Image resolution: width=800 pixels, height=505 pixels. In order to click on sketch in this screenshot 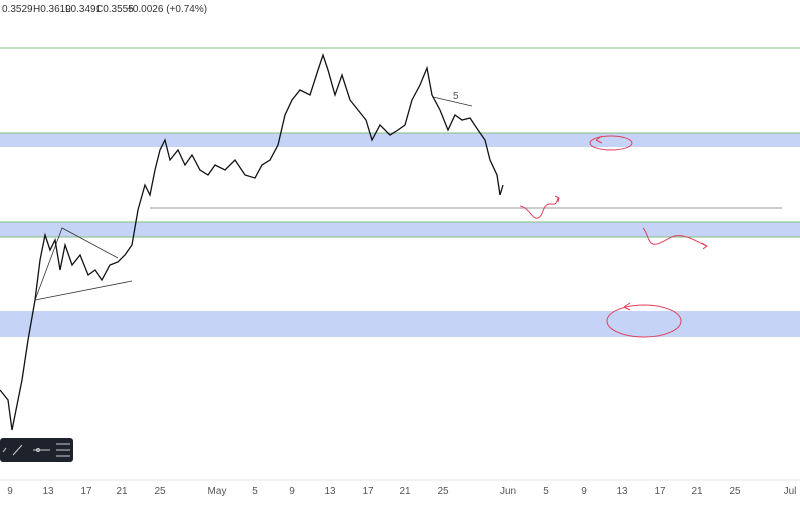, I will do `click(613, 236)`.